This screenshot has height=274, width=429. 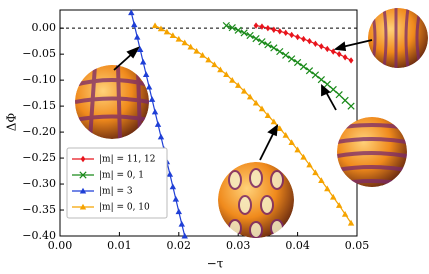 What do you see at coordinates (289, 66) in the screenshot?
I see `series-line` at bounding box center [289, 66].